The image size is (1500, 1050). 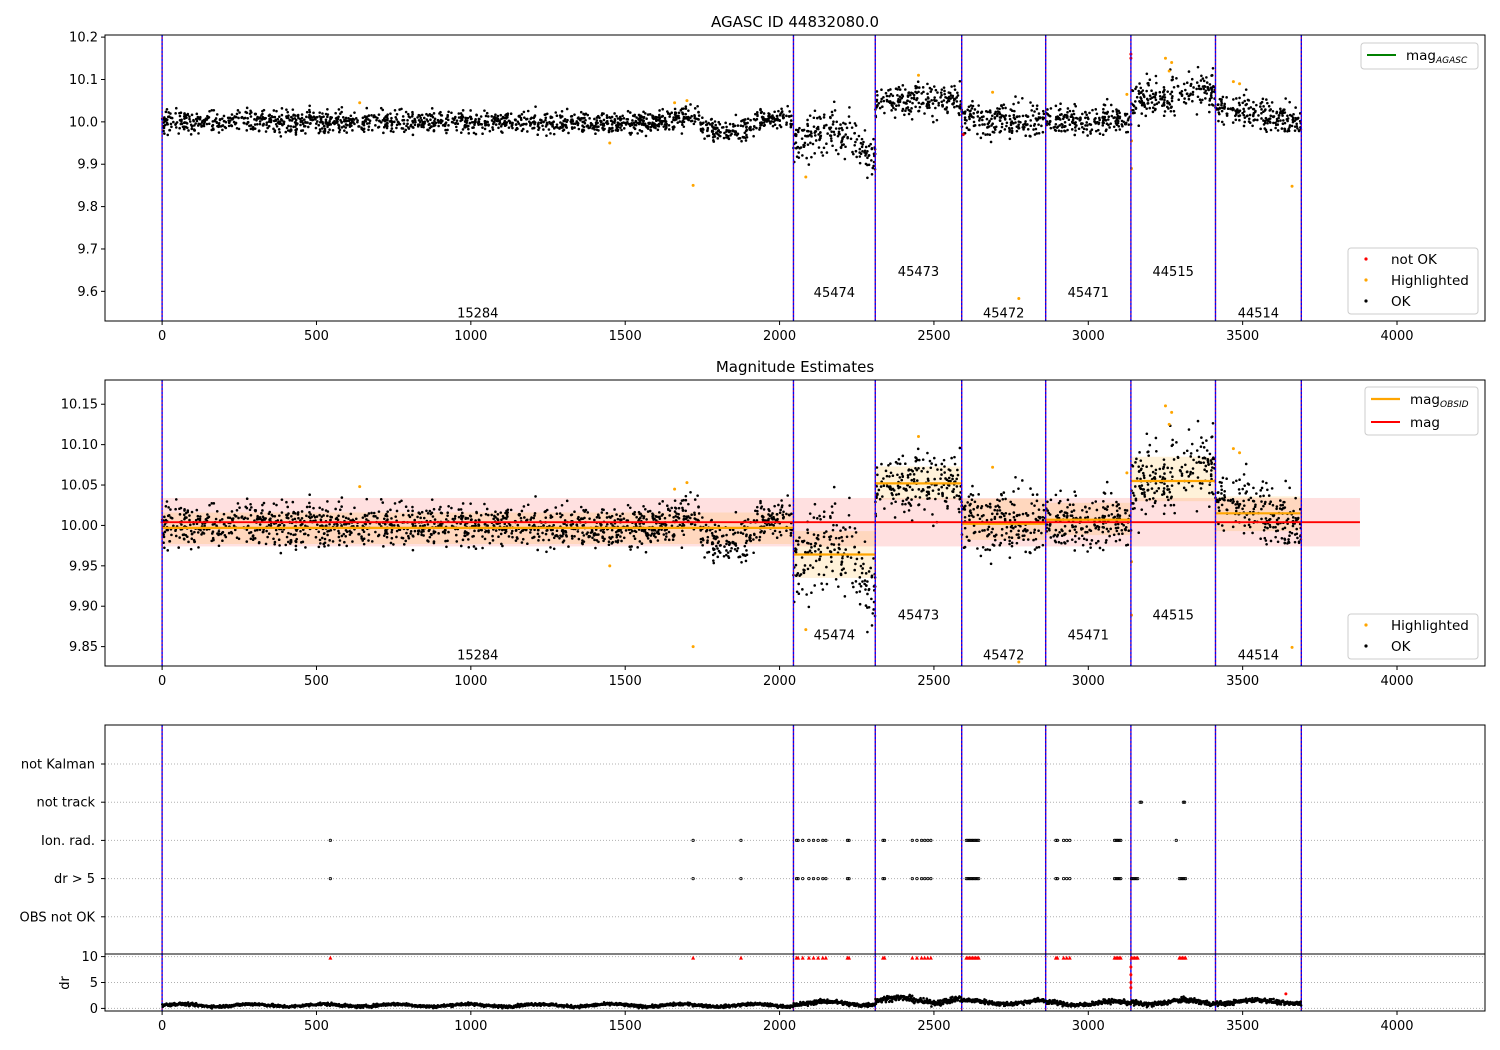 What do you see at coordinates (1017, 126) in the screenshot?
I see `p1-ok-point-1979` at bounding box center [1017, 126].